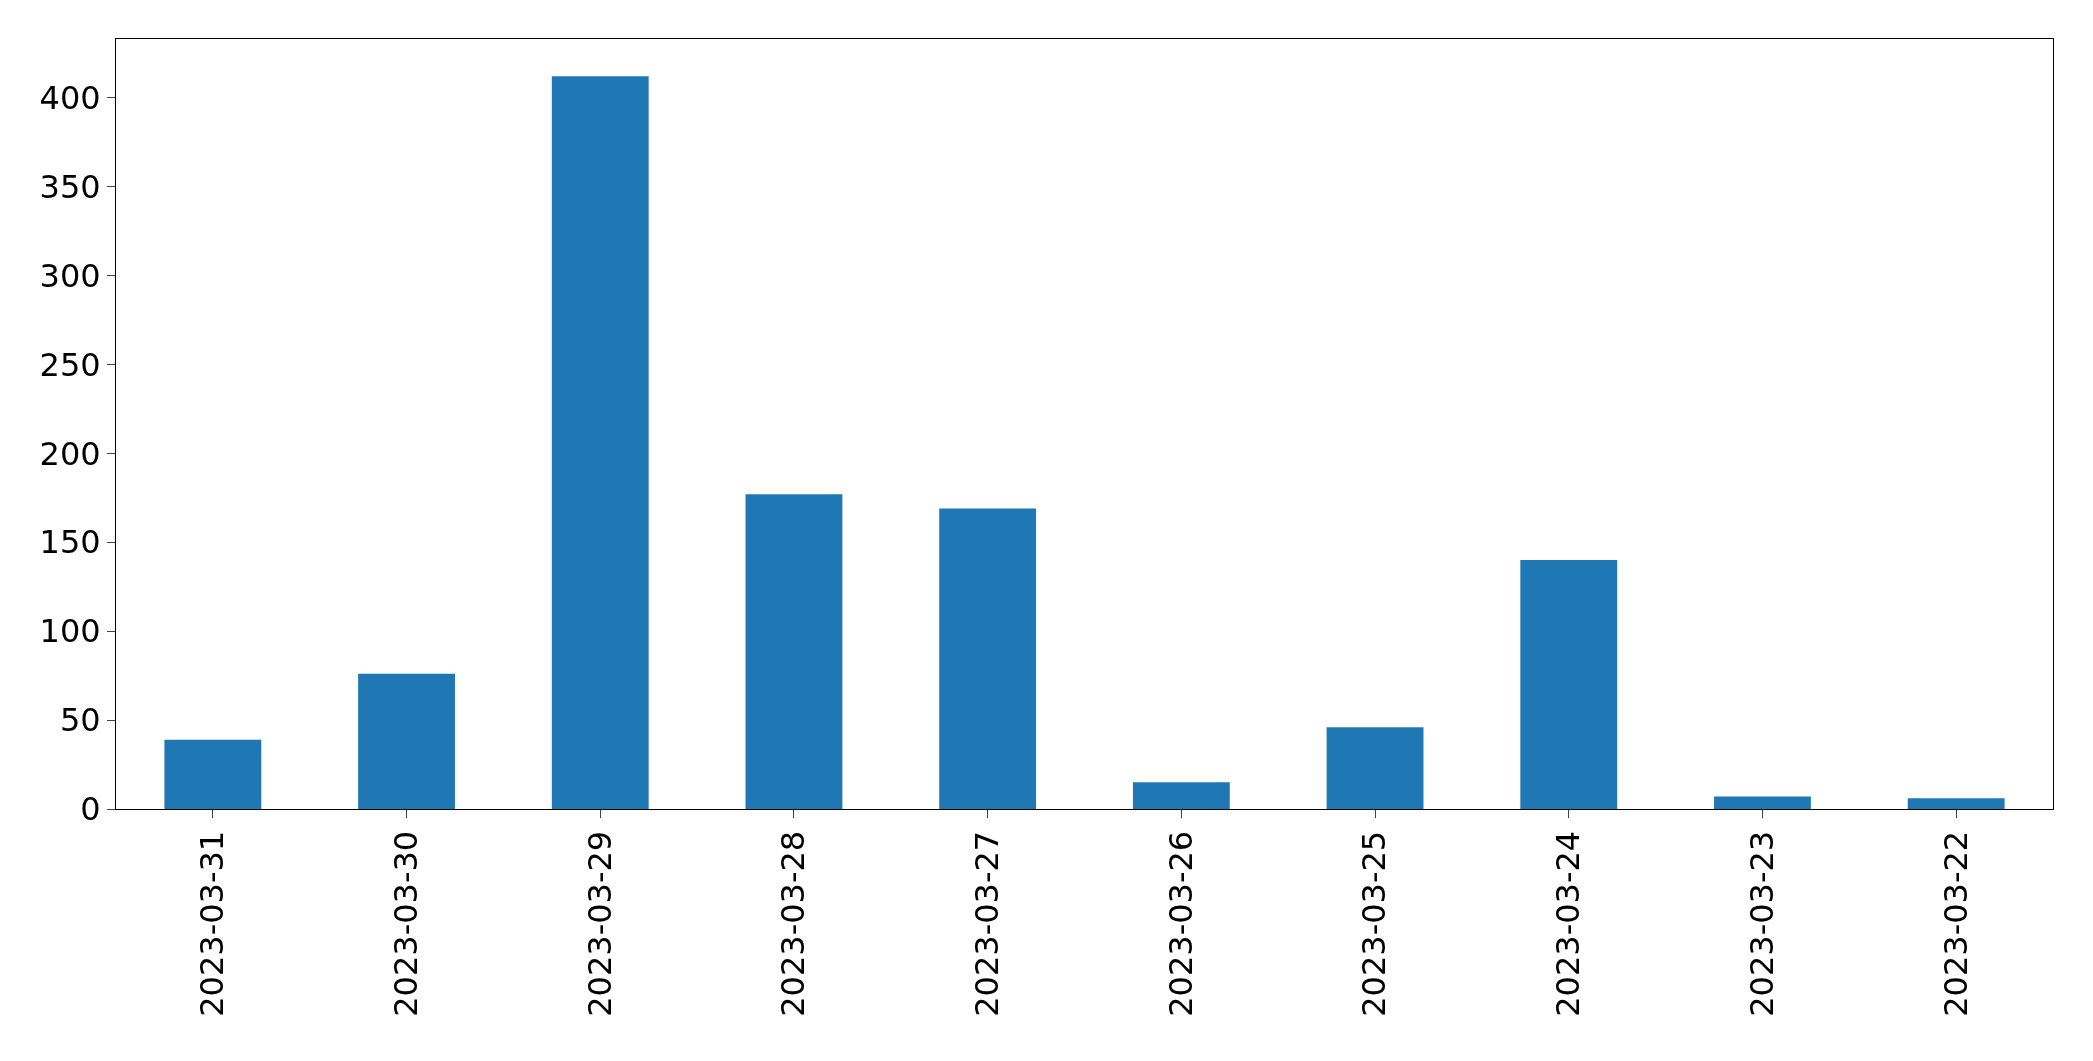 This screenshot has width=2093, height=1061. Describe the element at coordinates (599, 923) in the screenshot. I see `x-tick-label: 2023-03-29` at that location.